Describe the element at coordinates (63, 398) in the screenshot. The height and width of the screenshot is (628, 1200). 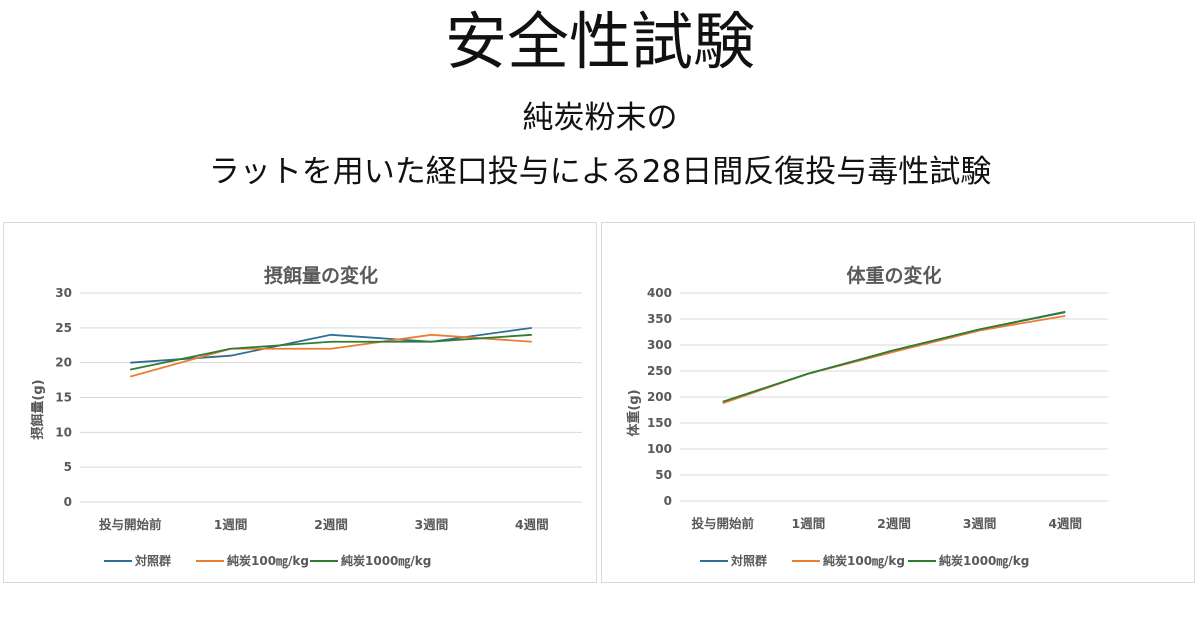
I see `y-tick-label: 15` at that location.